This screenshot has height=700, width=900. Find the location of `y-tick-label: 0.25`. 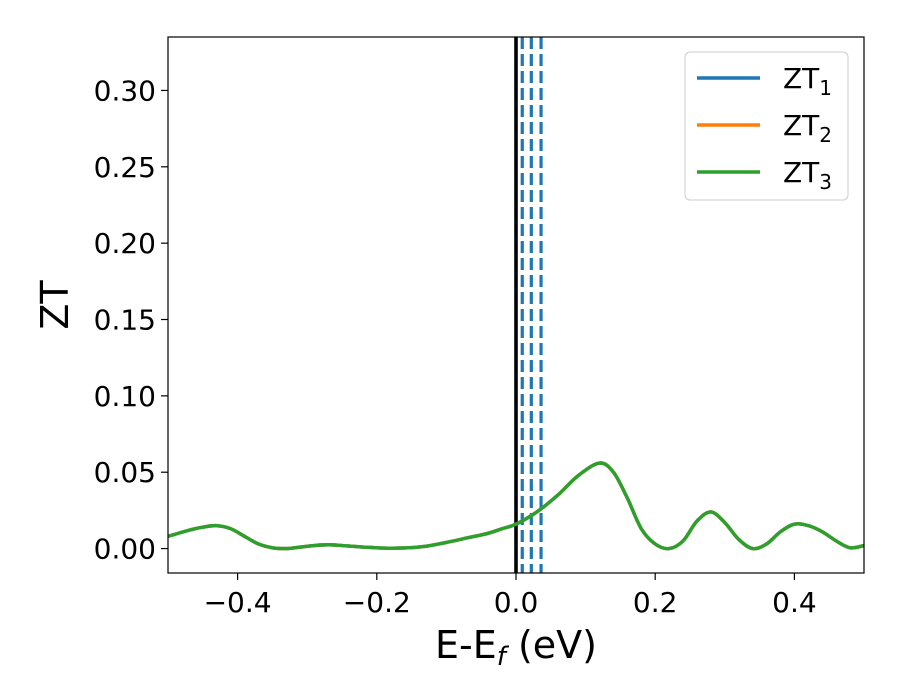

y-tick-label: 0.25 is located at coordinates (125, 167).